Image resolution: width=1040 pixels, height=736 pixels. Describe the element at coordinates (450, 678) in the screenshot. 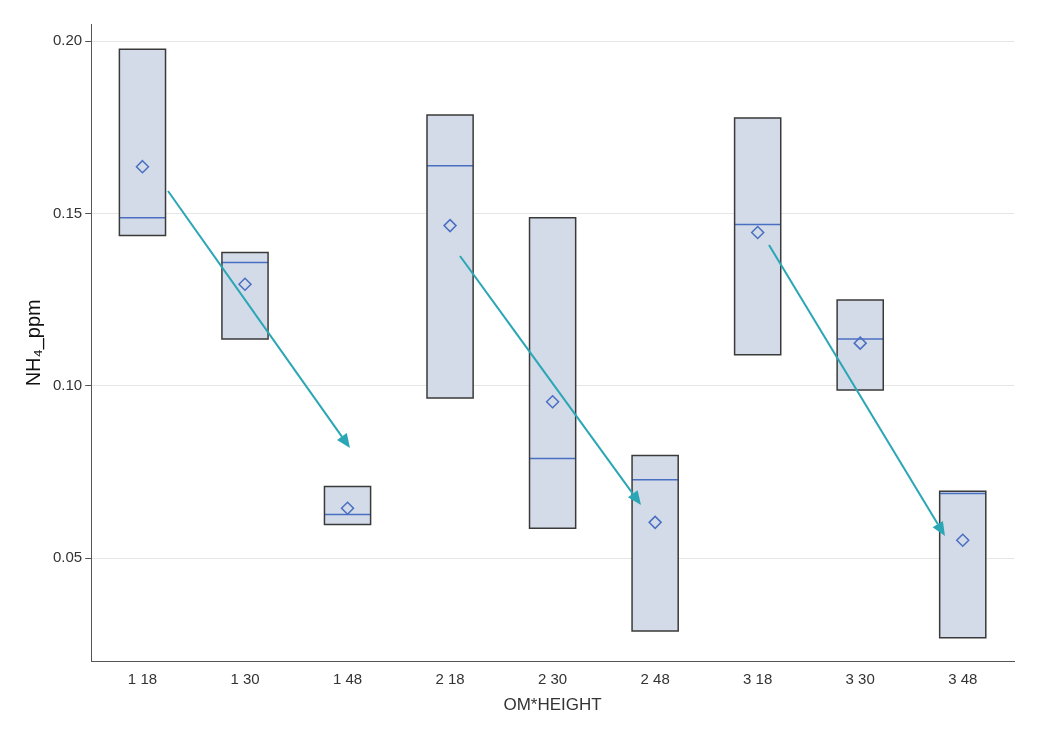

I see `x-tick-label: 2 18` at that location.